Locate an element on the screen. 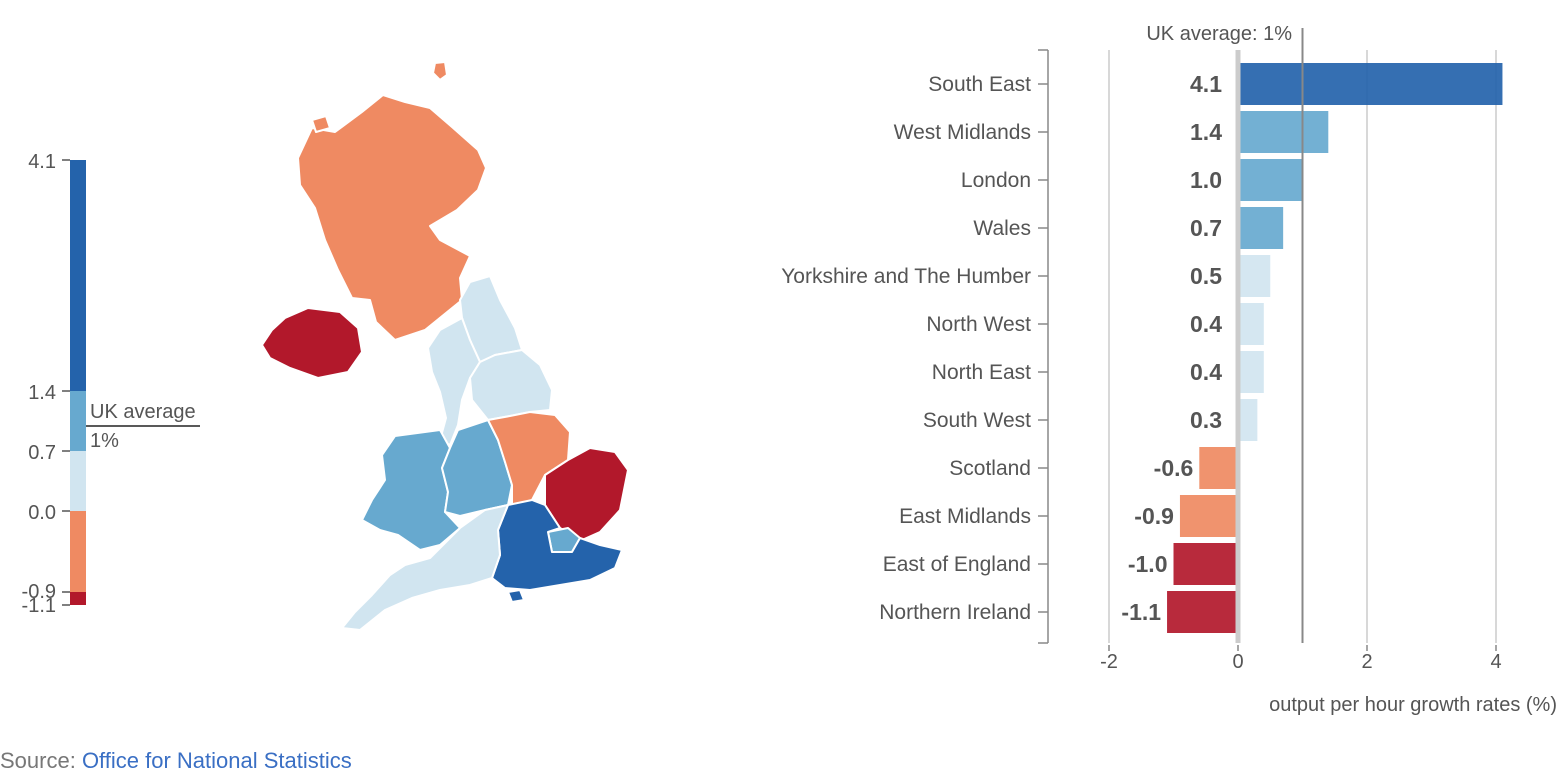 This screenshot has width=1559, height=774. data-label: 0.5 is located at coordinates (1206, 276).